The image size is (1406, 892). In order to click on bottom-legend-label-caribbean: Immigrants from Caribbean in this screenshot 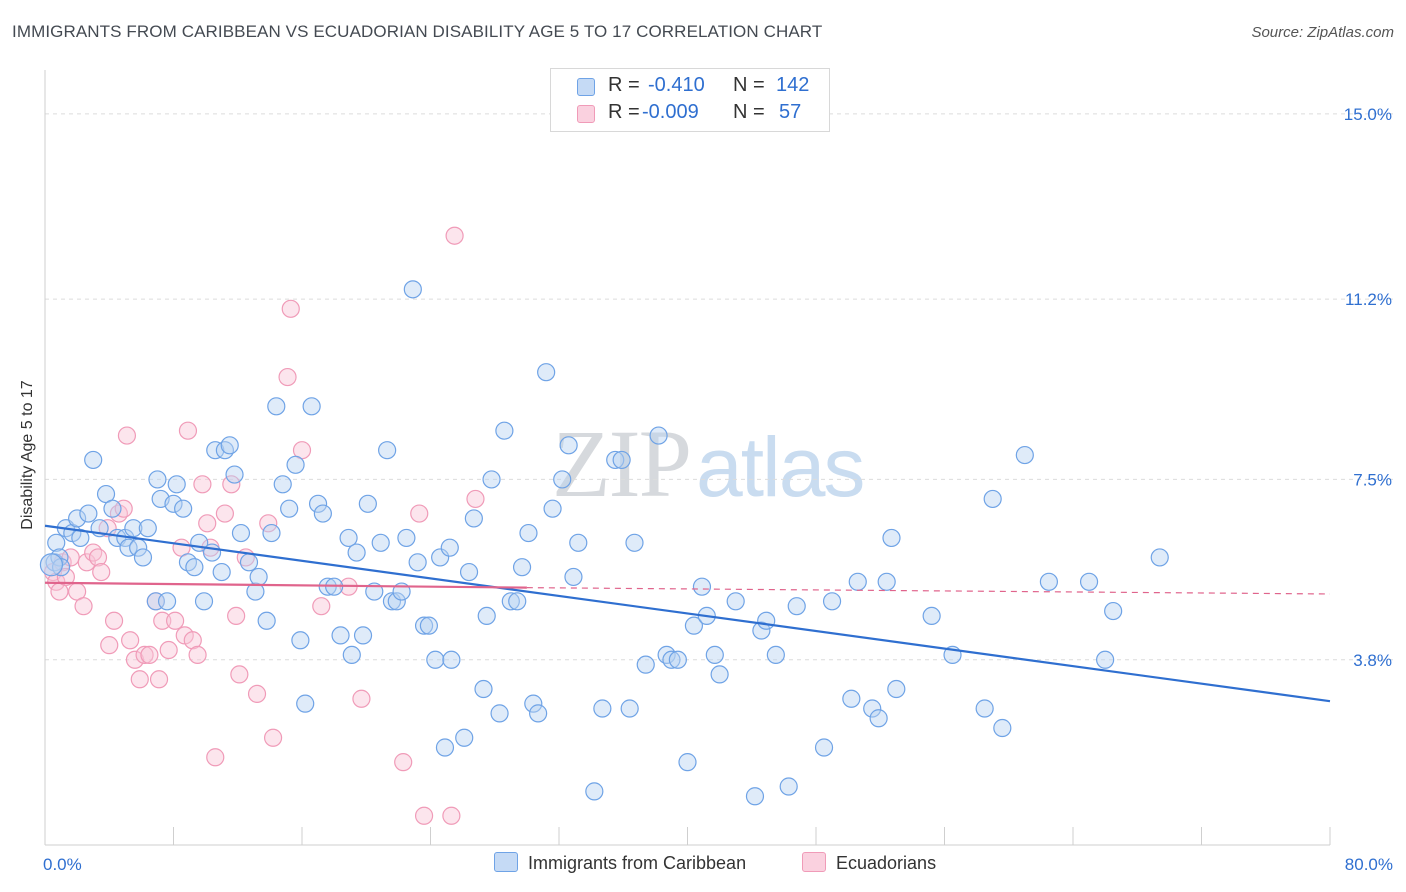, I will do `click(637, 863)`.